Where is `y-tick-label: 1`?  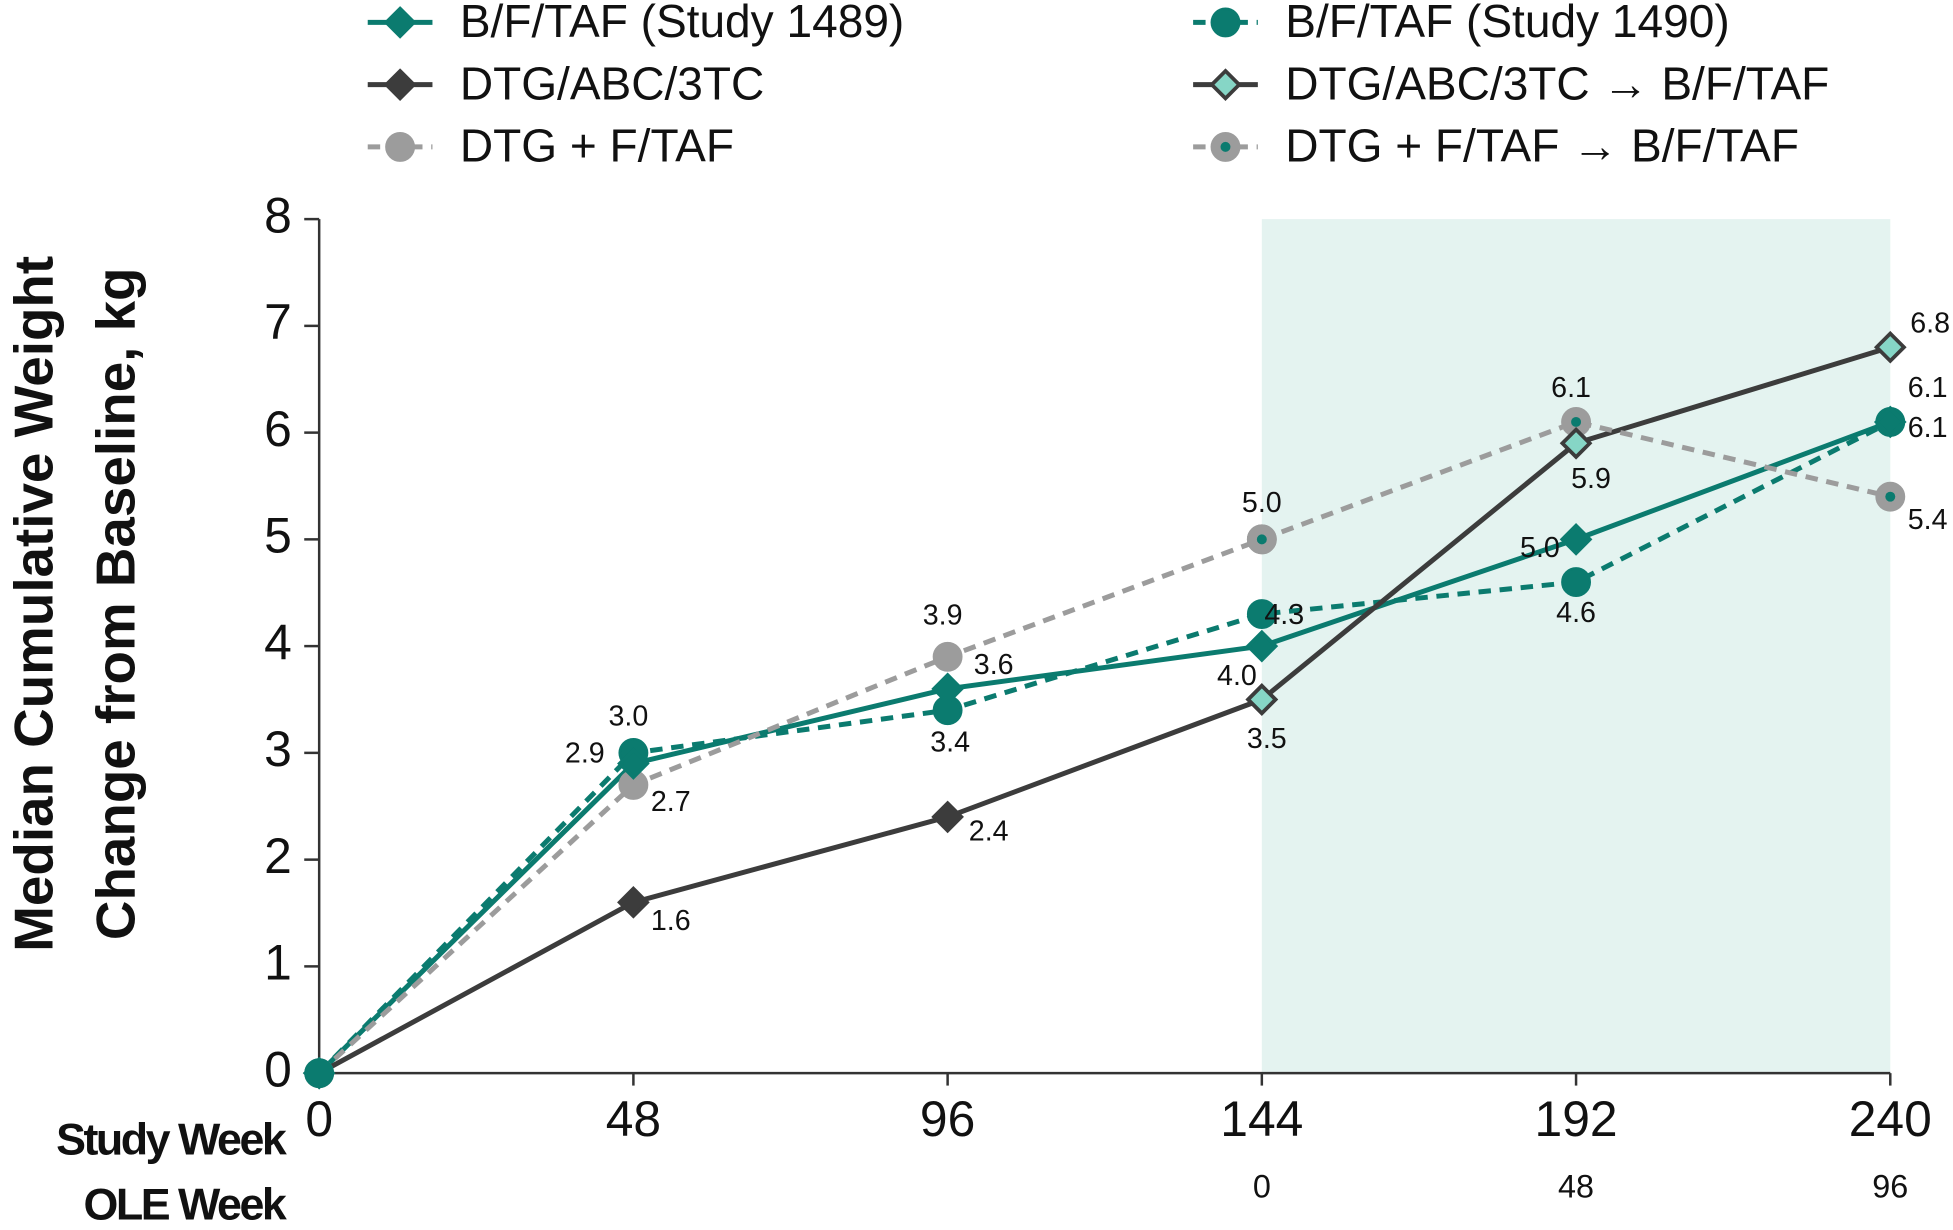
y-tick-label: 1 is located at coordinates (278, 963).